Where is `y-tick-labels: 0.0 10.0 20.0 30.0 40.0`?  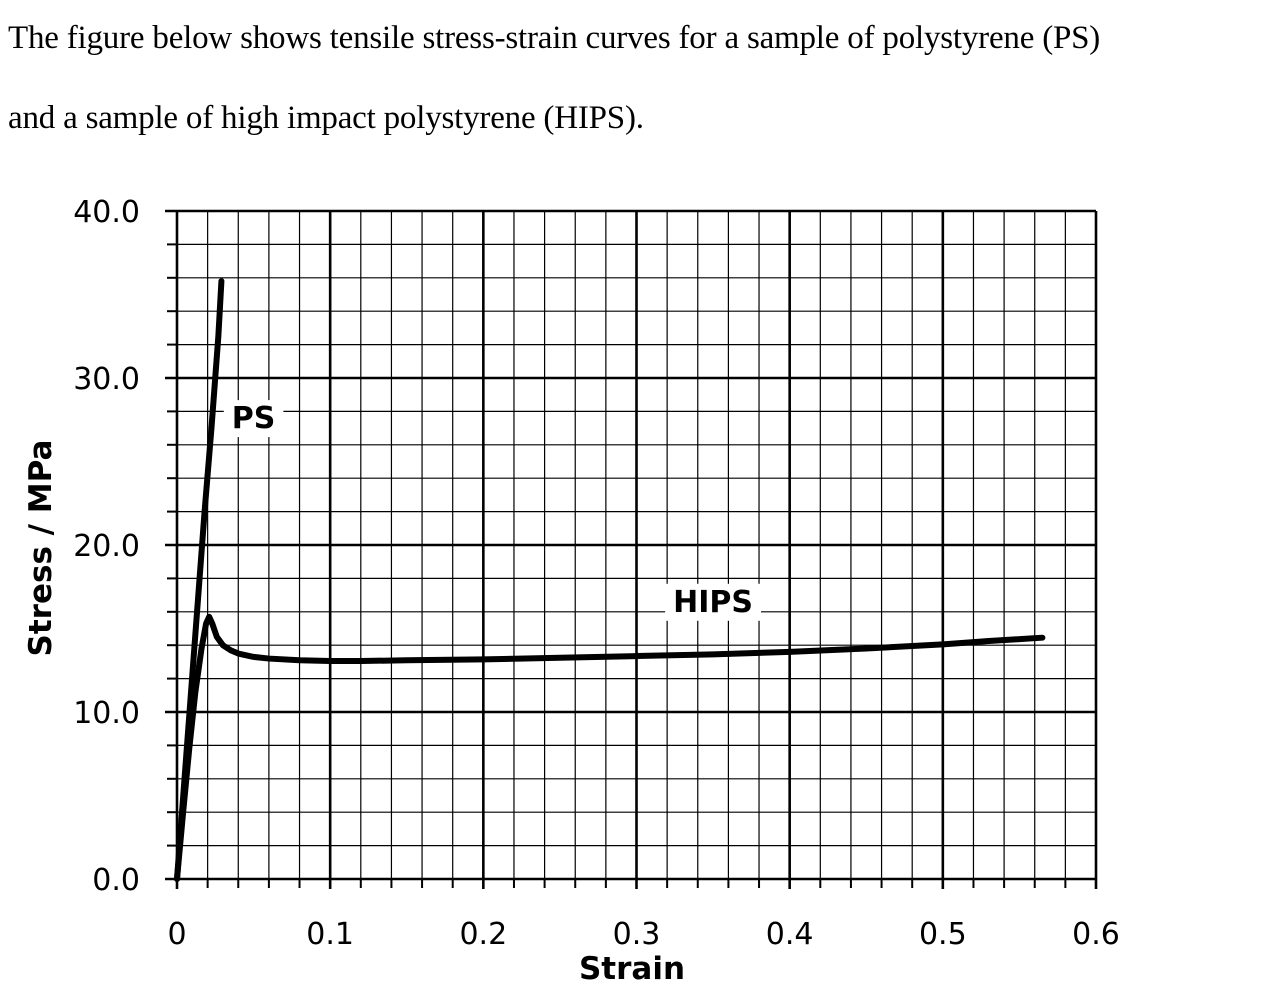
y-tick-labels: 0.0 10.0 20.0 30.0 40.0 is located at coordinates (106, 546).